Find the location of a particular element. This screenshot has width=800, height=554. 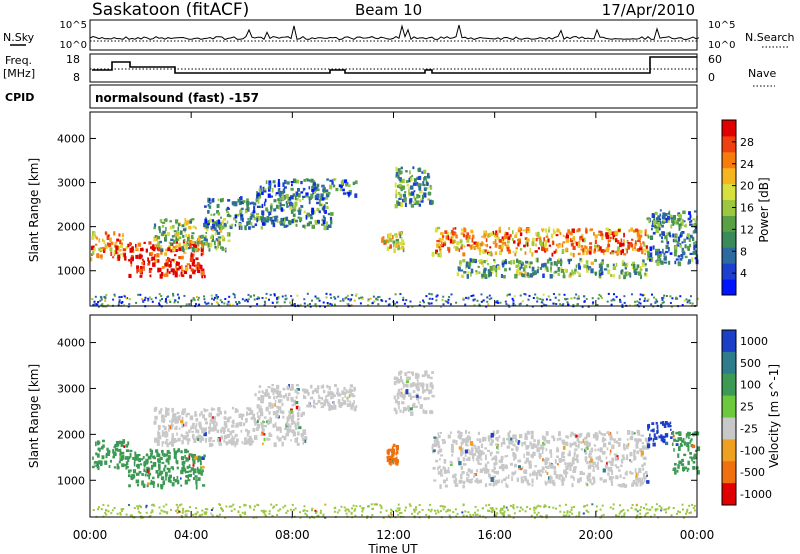

power-colorbar-label-6: 28 is located at coordinates (747, 142).